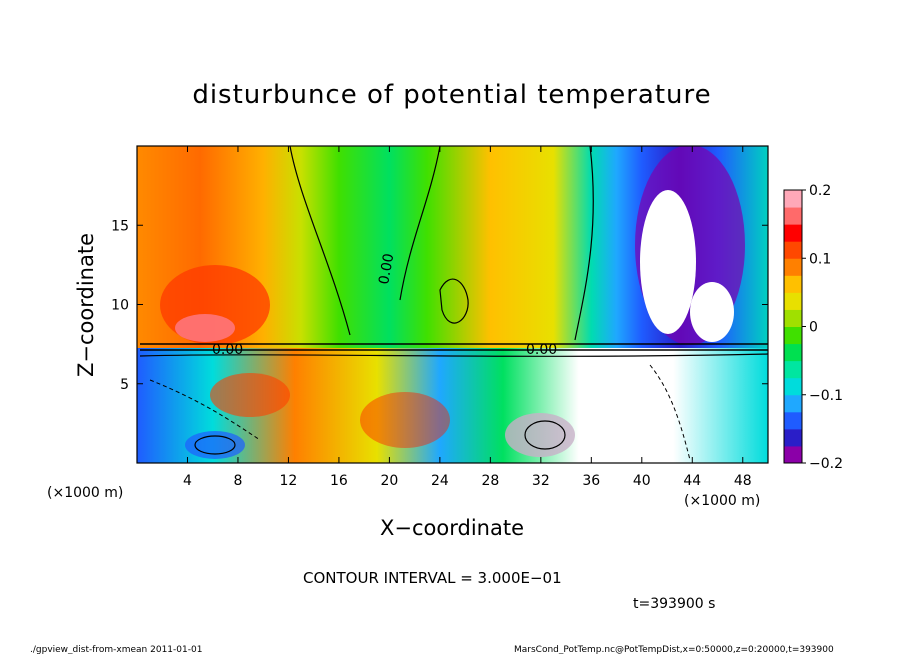 Image resolution: width=904 pixels, height=654 pixels. Describe the element at coordinates (642, 481) in the screenshot. I see `x-tick-label: 40` at that location.